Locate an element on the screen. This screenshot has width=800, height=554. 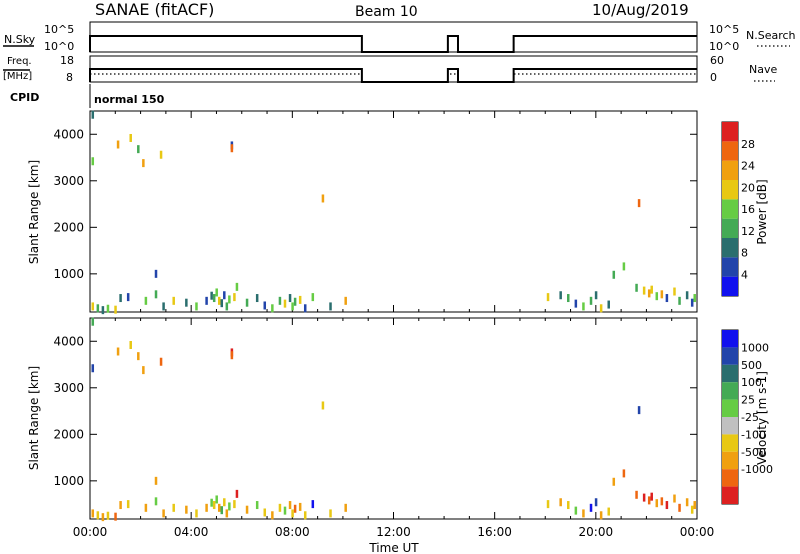
nsky-panel: N.Sky 10^5 10^0 10^5 10^0 N.Search is located at coordinates (399, 37).